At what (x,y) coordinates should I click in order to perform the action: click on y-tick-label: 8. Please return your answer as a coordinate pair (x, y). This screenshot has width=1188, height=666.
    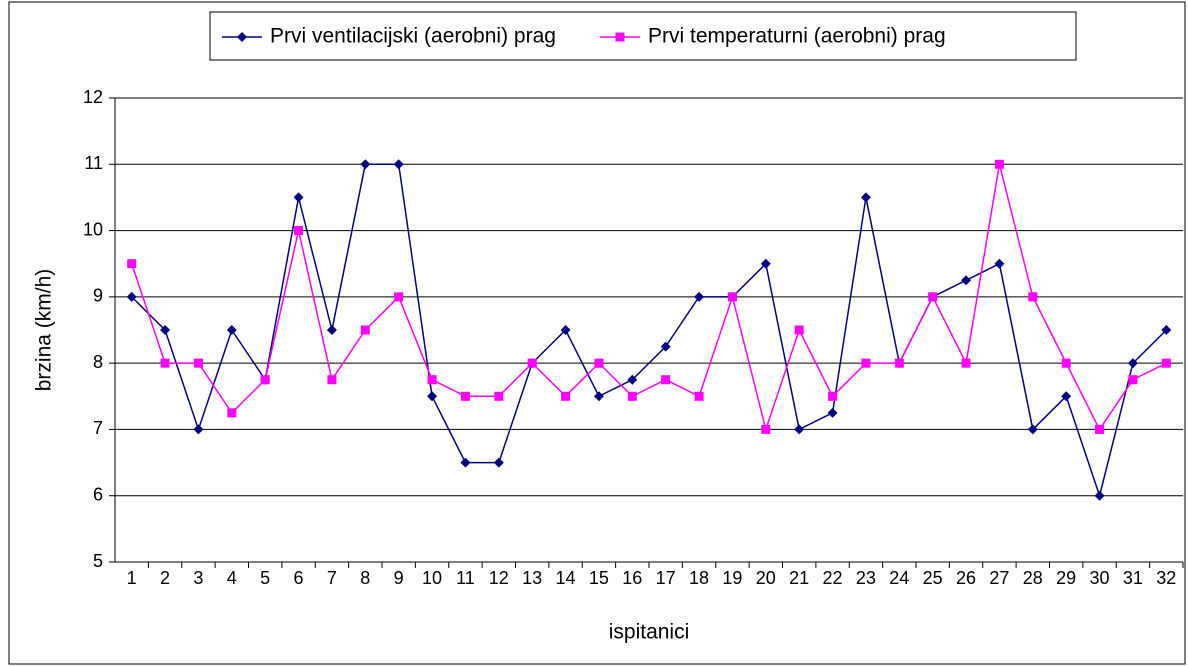
    Looking at the image, I should click on (98, 362).